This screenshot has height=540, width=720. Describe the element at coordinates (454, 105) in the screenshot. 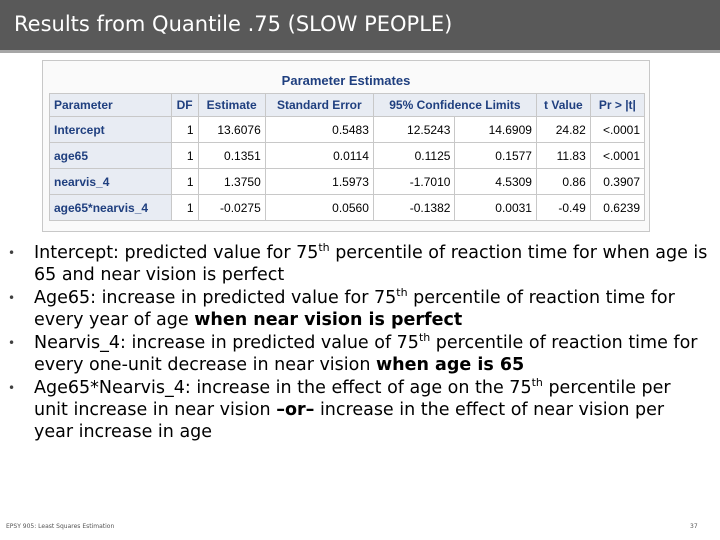

I see `col-confidence-limits: 95% Confidence Limits` at that location.